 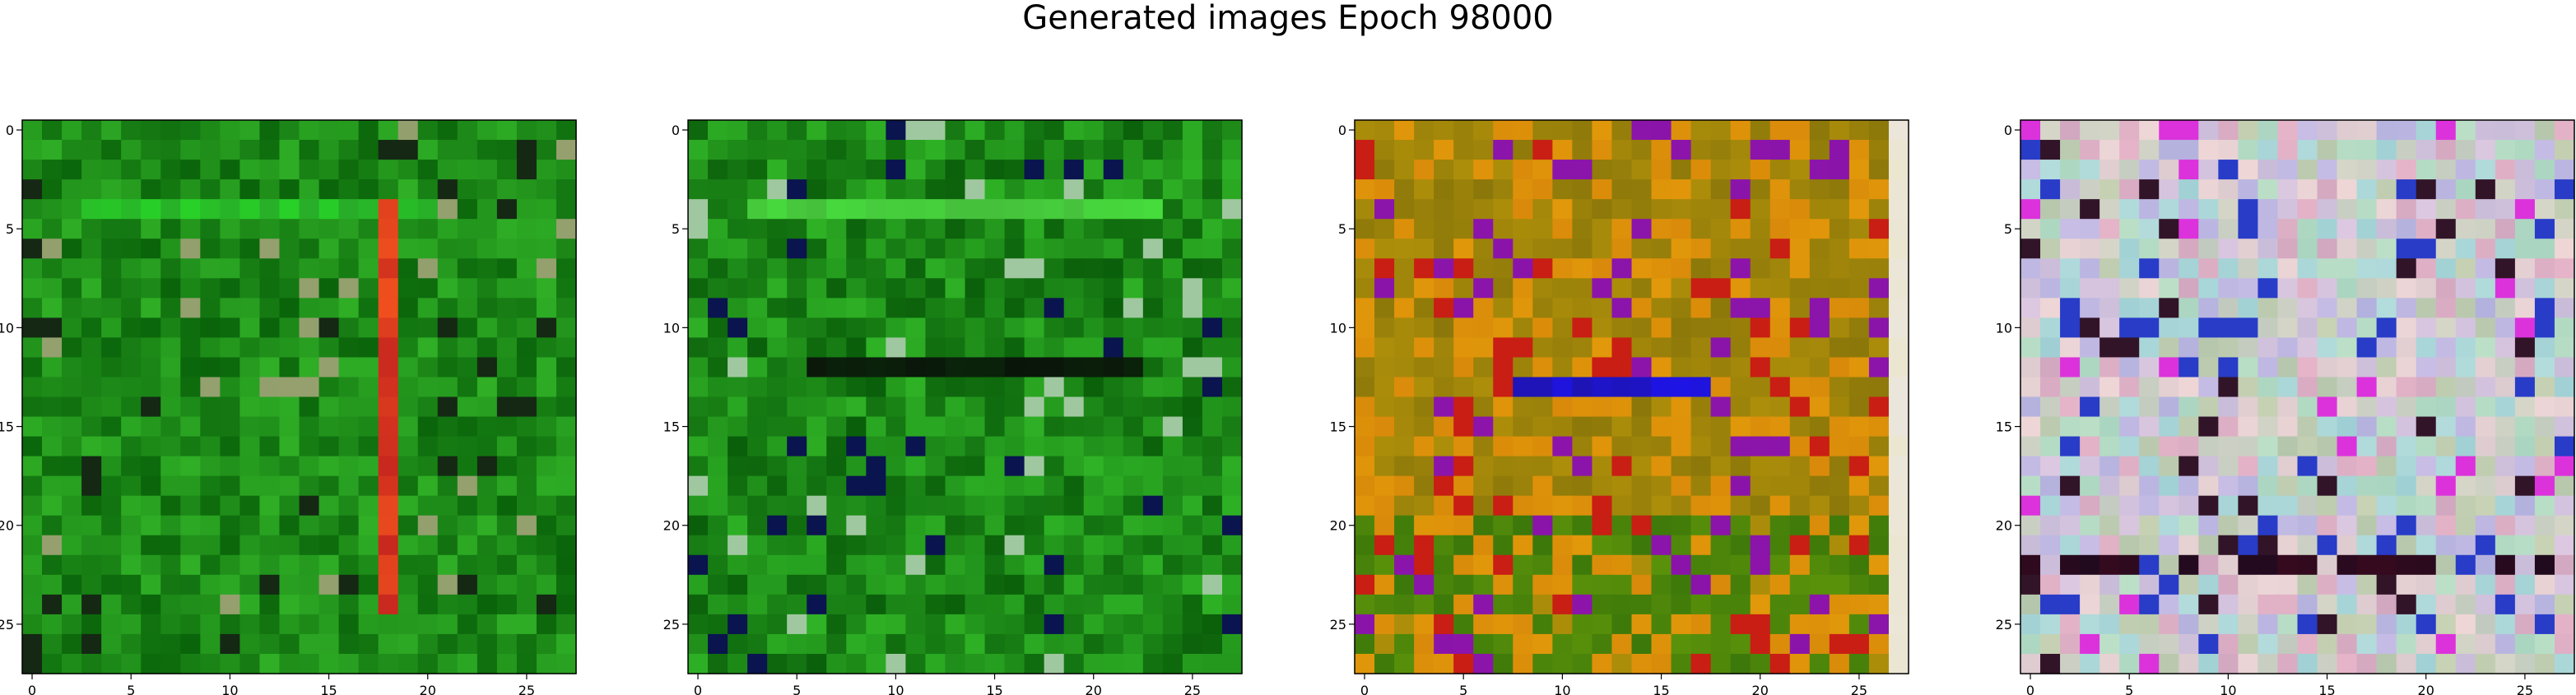 I want to click on y-tick-label: 25, so click(x=671, y=624).